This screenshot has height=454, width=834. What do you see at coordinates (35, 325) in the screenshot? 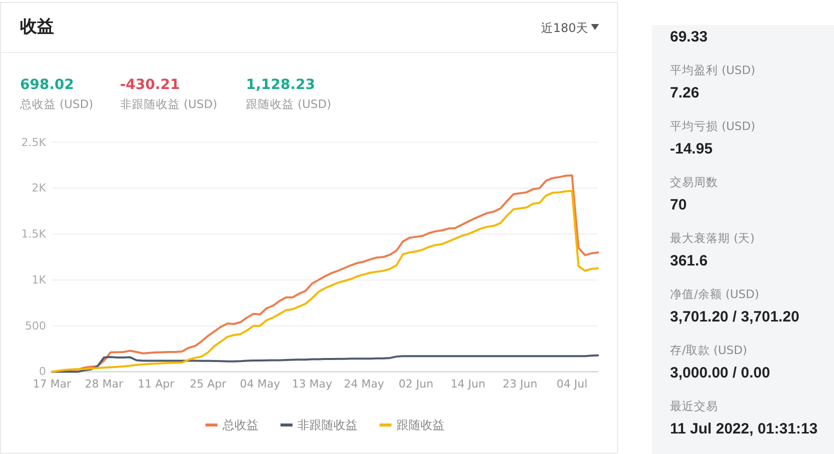
I see `y-tick-label: 500` at bounding box center [35, 325].